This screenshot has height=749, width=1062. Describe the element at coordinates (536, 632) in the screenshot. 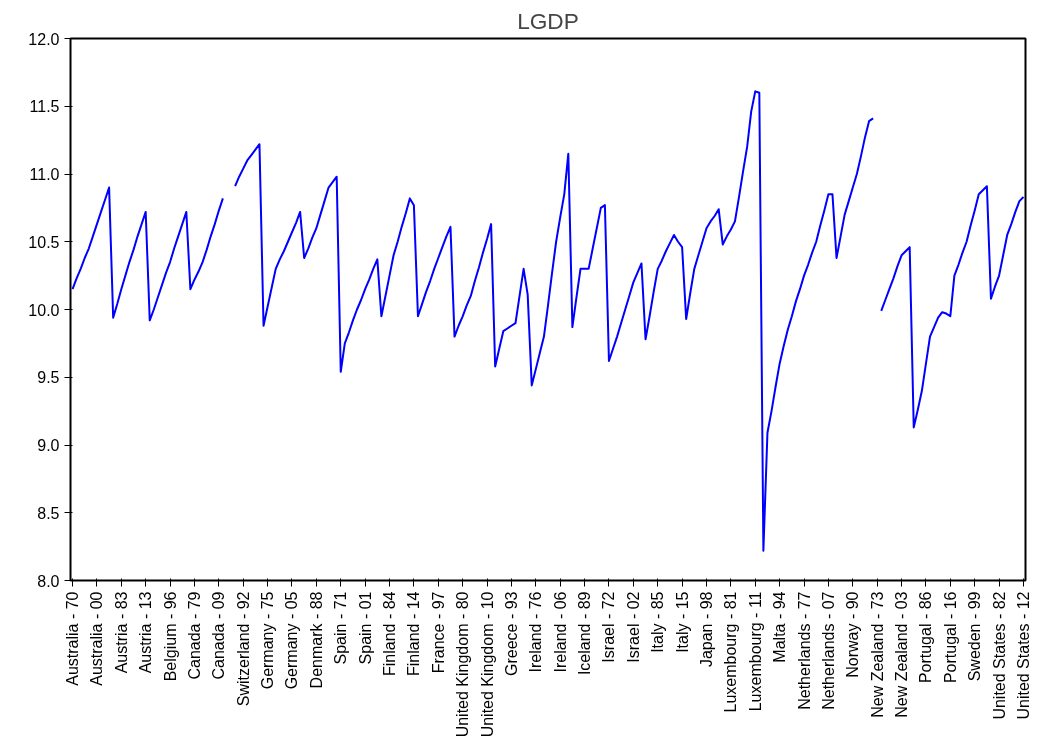

I see `x-tick-label: Ireland - 76` at that location.